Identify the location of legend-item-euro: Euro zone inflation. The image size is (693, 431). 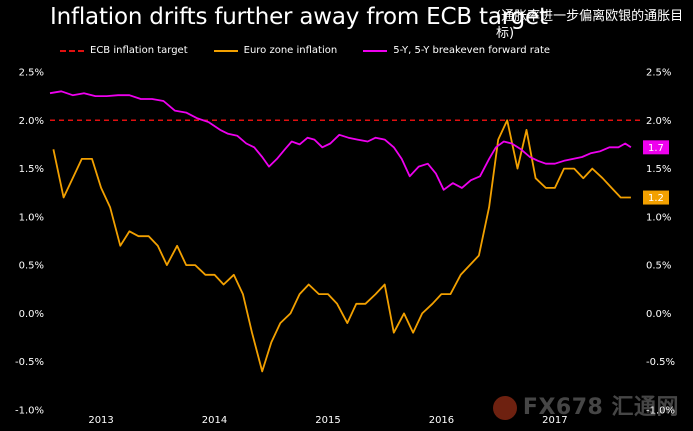
(275, 50).